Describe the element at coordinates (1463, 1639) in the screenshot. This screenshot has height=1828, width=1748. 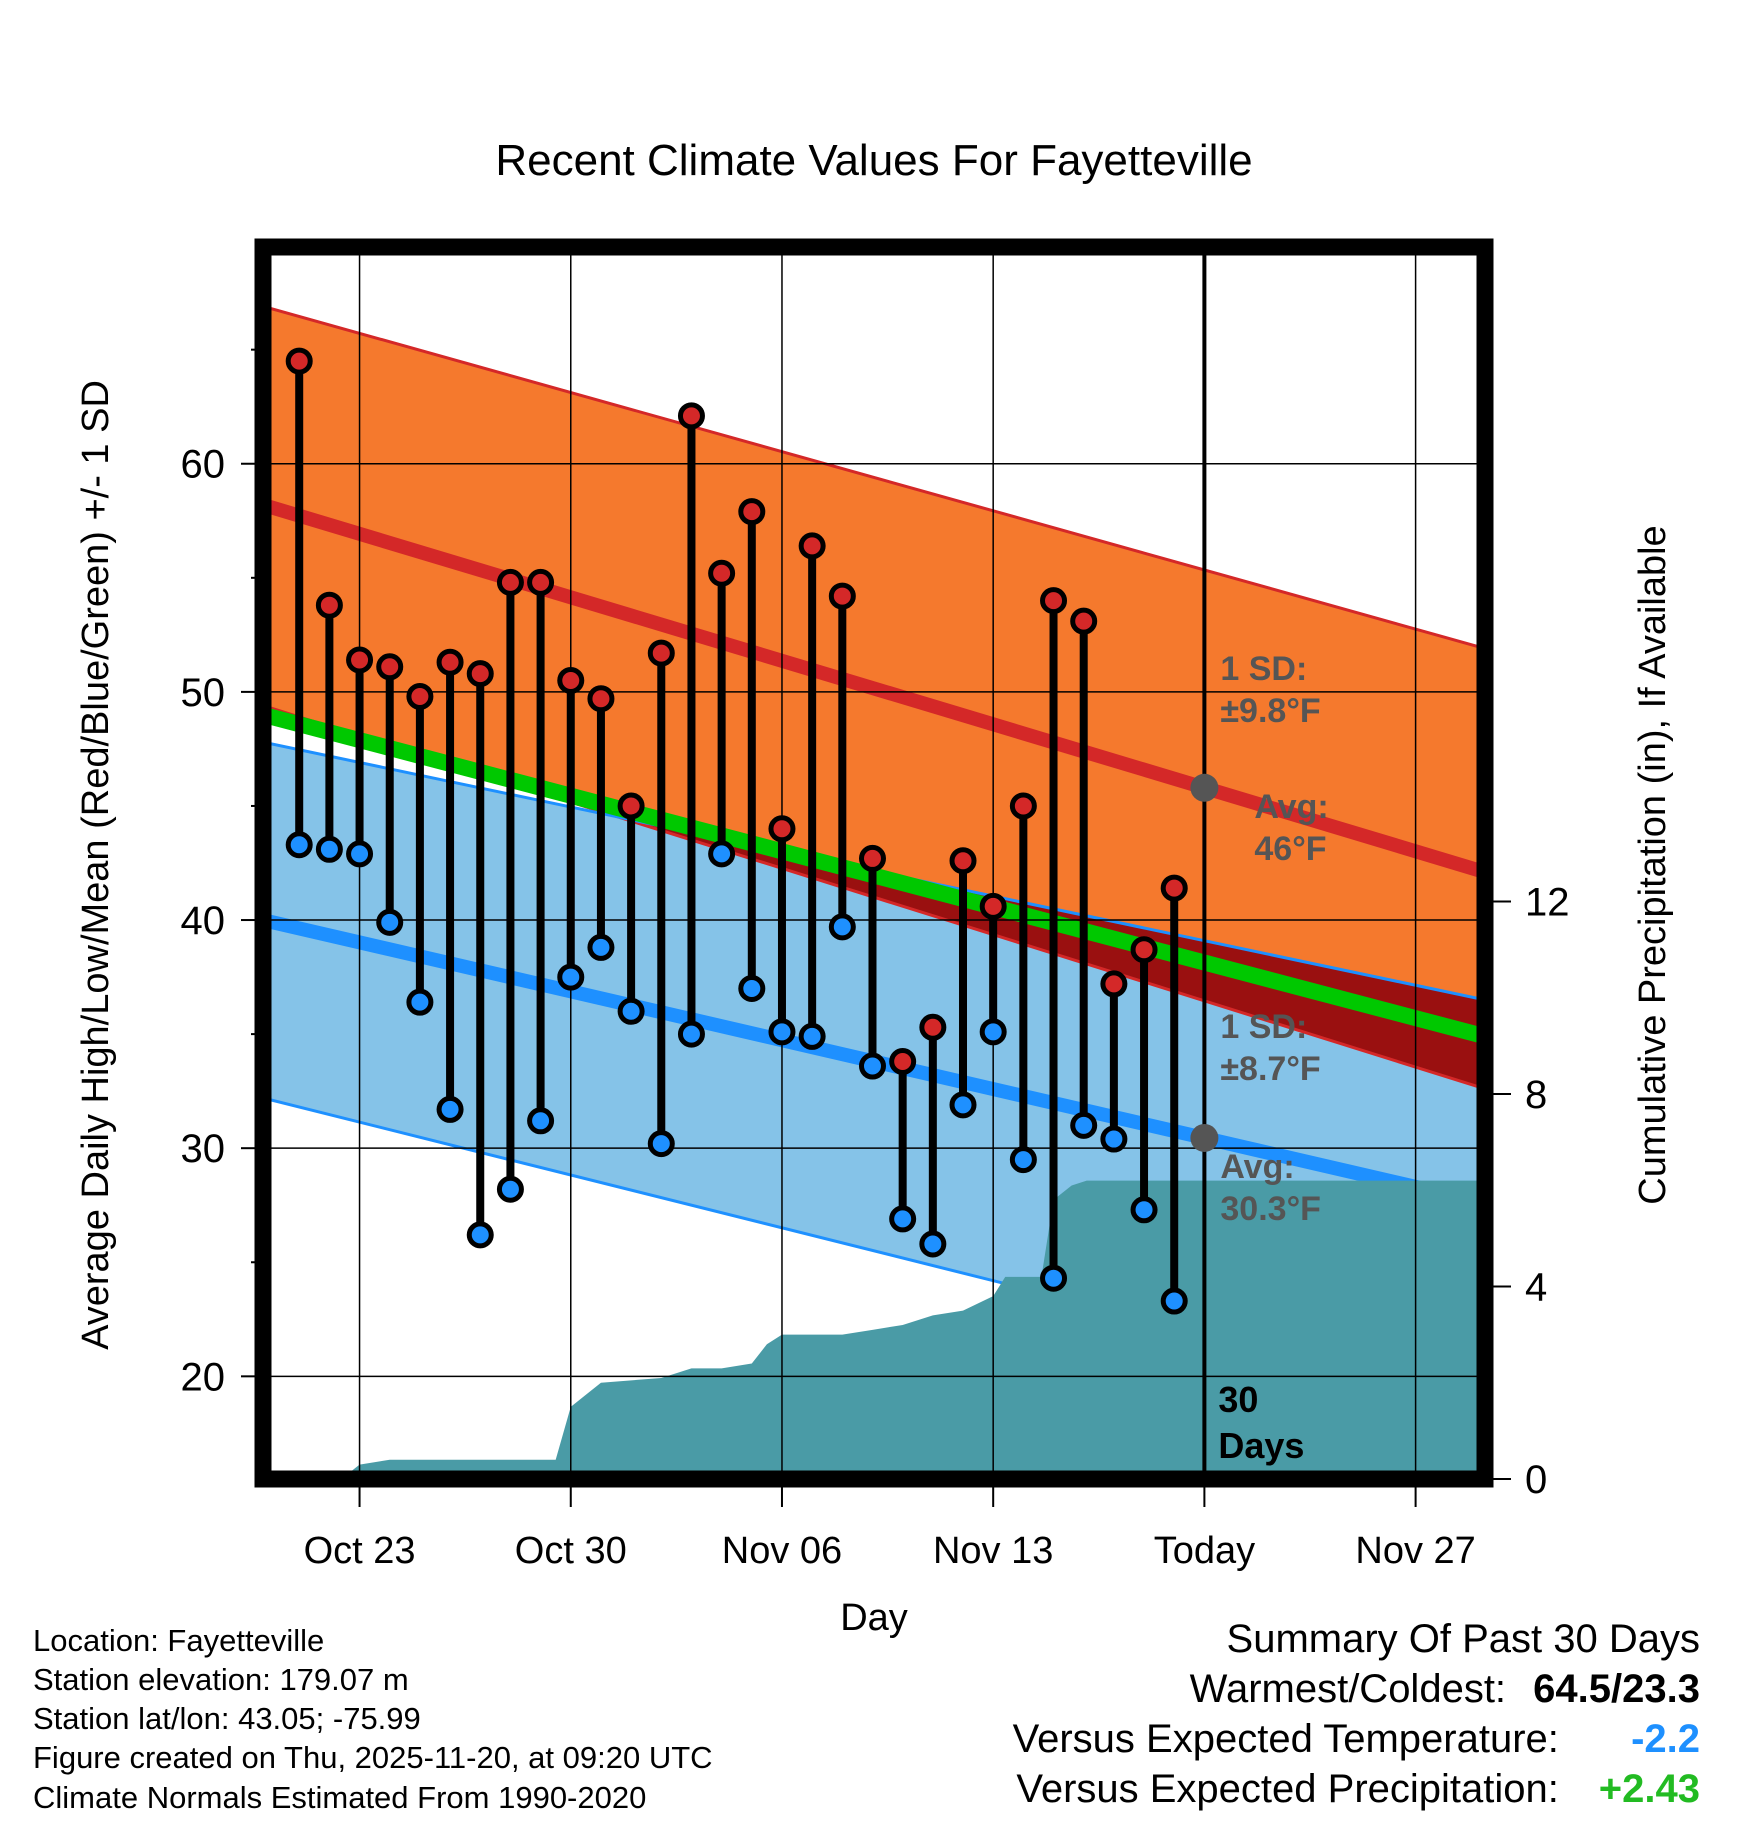
I see `summary-title: Summary Of Past 30 Days` at that location.